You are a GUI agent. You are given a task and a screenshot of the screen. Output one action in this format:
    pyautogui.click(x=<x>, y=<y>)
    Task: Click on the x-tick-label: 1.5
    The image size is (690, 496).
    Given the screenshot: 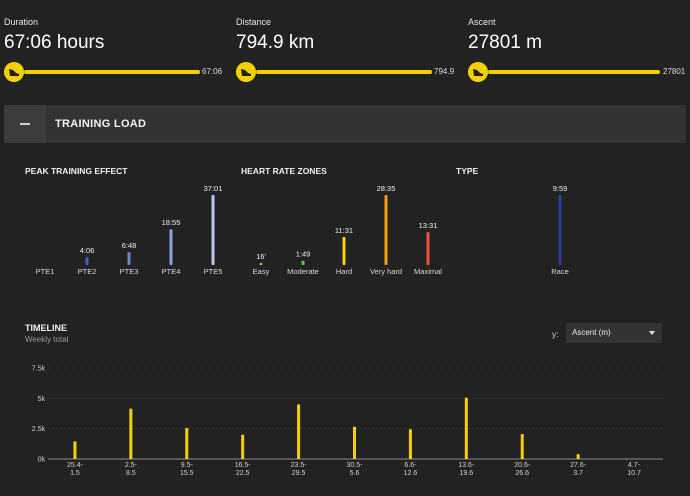 What is the action you would take?
    pyautogui.click(x=75, y=473)
    